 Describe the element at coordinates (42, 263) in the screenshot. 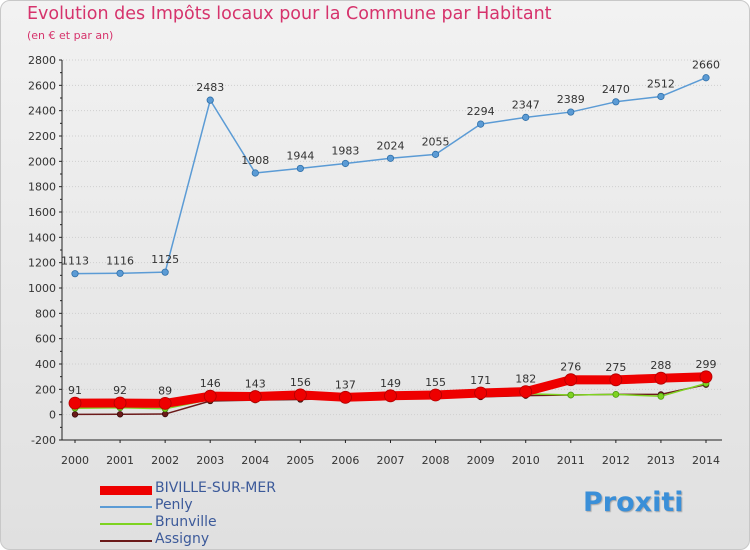

I see `y-tick-label: 1200` at that location.